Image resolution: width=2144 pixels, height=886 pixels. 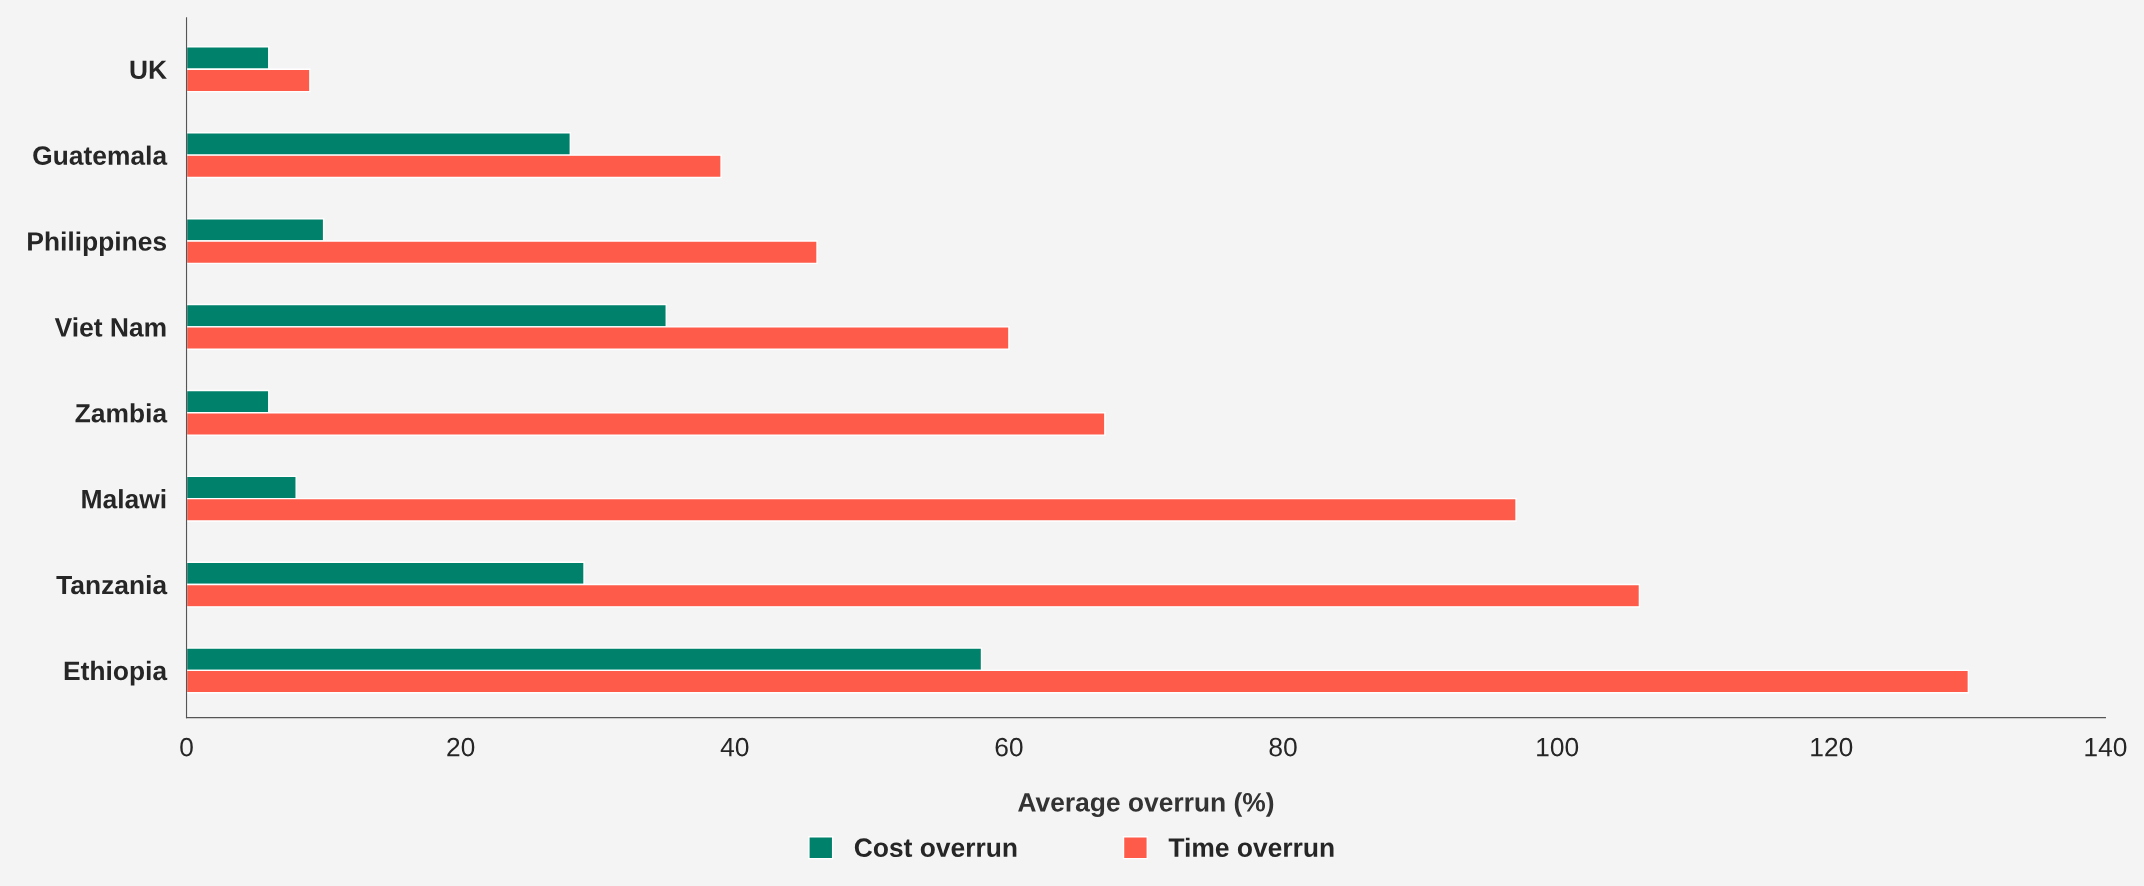 What do you see at coordinates (112, 584) in the screenshot?
I see `y-tick-label: Tanzania` at bounding box center [112, 584].